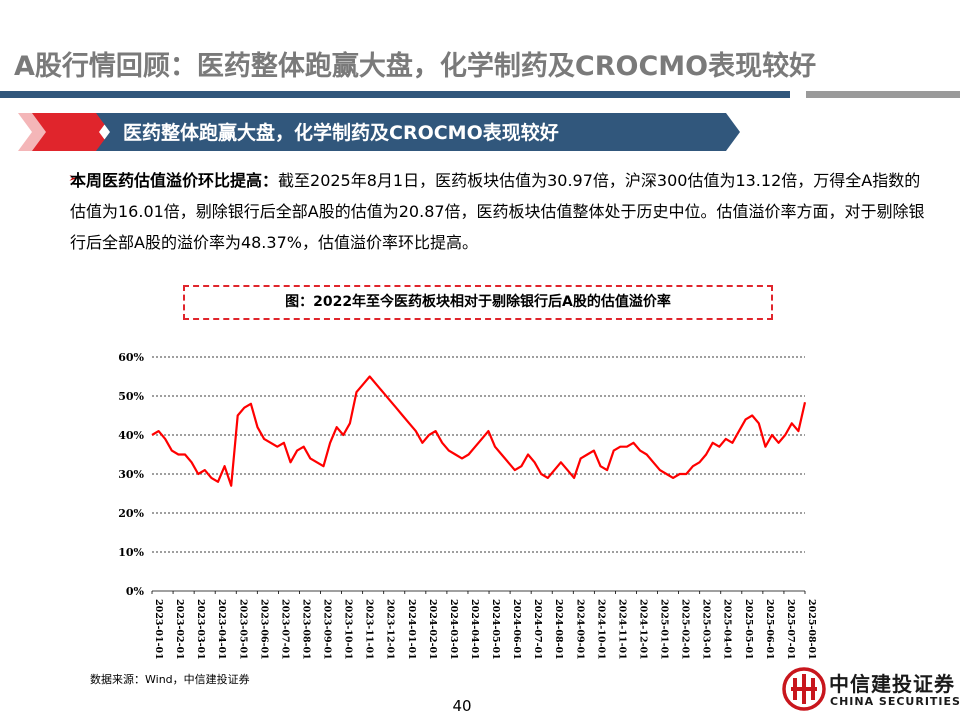 This screenshot has width=960, height=720. What do you see at coordinates (706, 629) in the screenshot?
I see `x-tick-label: 2025-03-01` at bounding box center [706, 629].